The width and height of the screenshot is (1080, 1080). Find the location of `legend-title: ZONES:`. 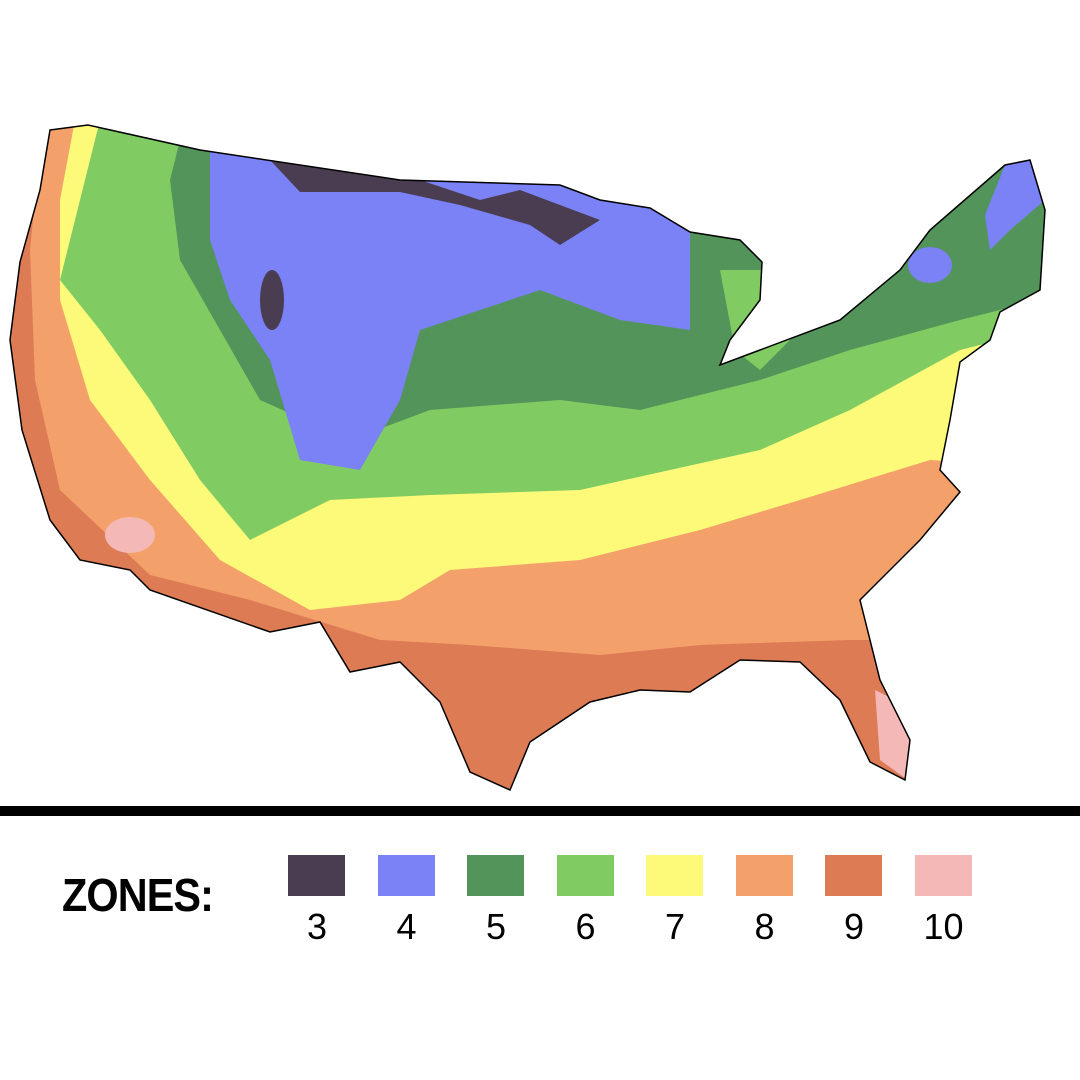

legend-title: ZONES: is located at coordinates (138, 895).